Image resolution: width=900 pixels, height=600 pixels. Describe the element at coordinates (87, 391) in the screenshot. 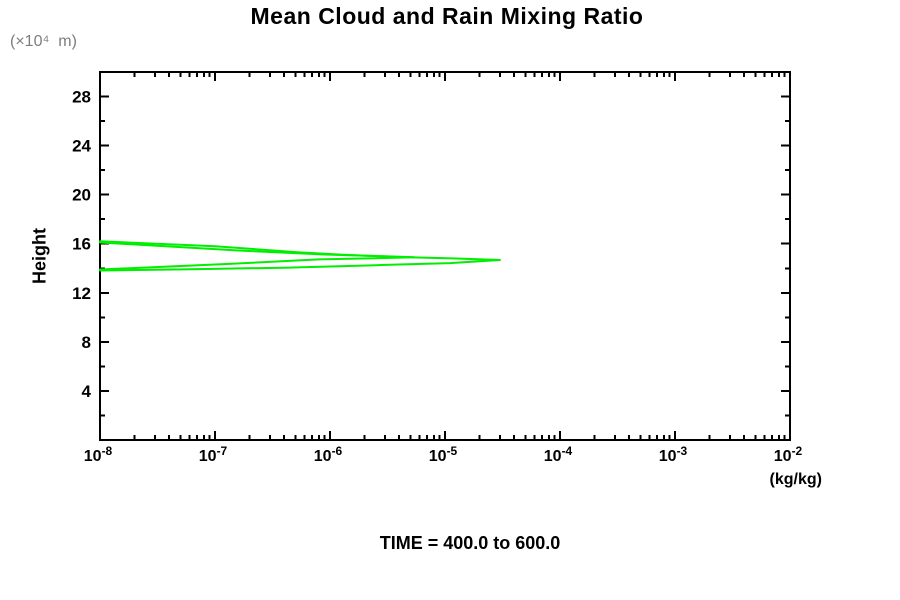

I see `y-axis-tick-label: 4` at that location.